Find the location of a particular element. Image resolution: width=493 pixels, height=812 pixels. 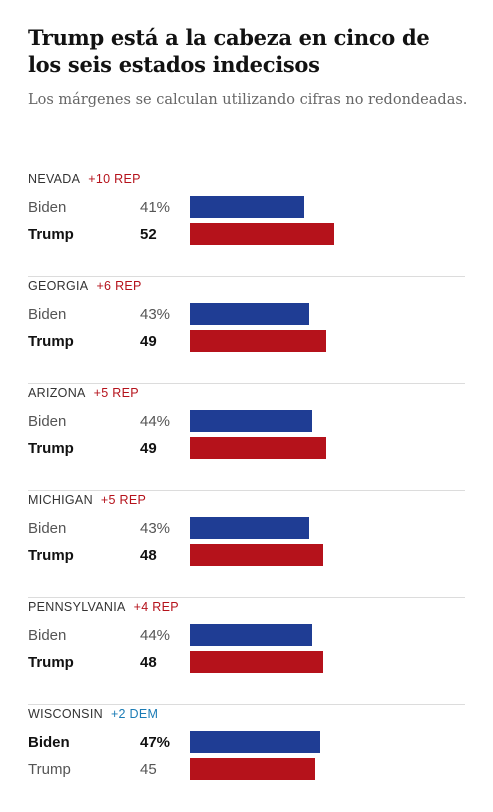

state-name: ARIZONA is located at coordinates (57, 393).